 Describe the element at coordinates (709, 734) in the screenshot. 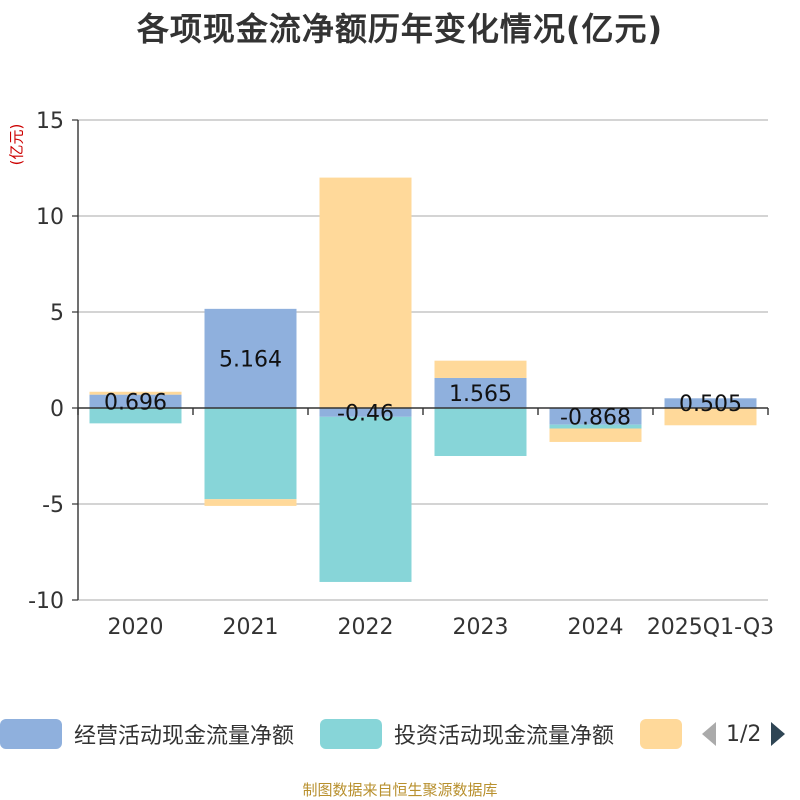

I see `prev-page-icon` at that location.